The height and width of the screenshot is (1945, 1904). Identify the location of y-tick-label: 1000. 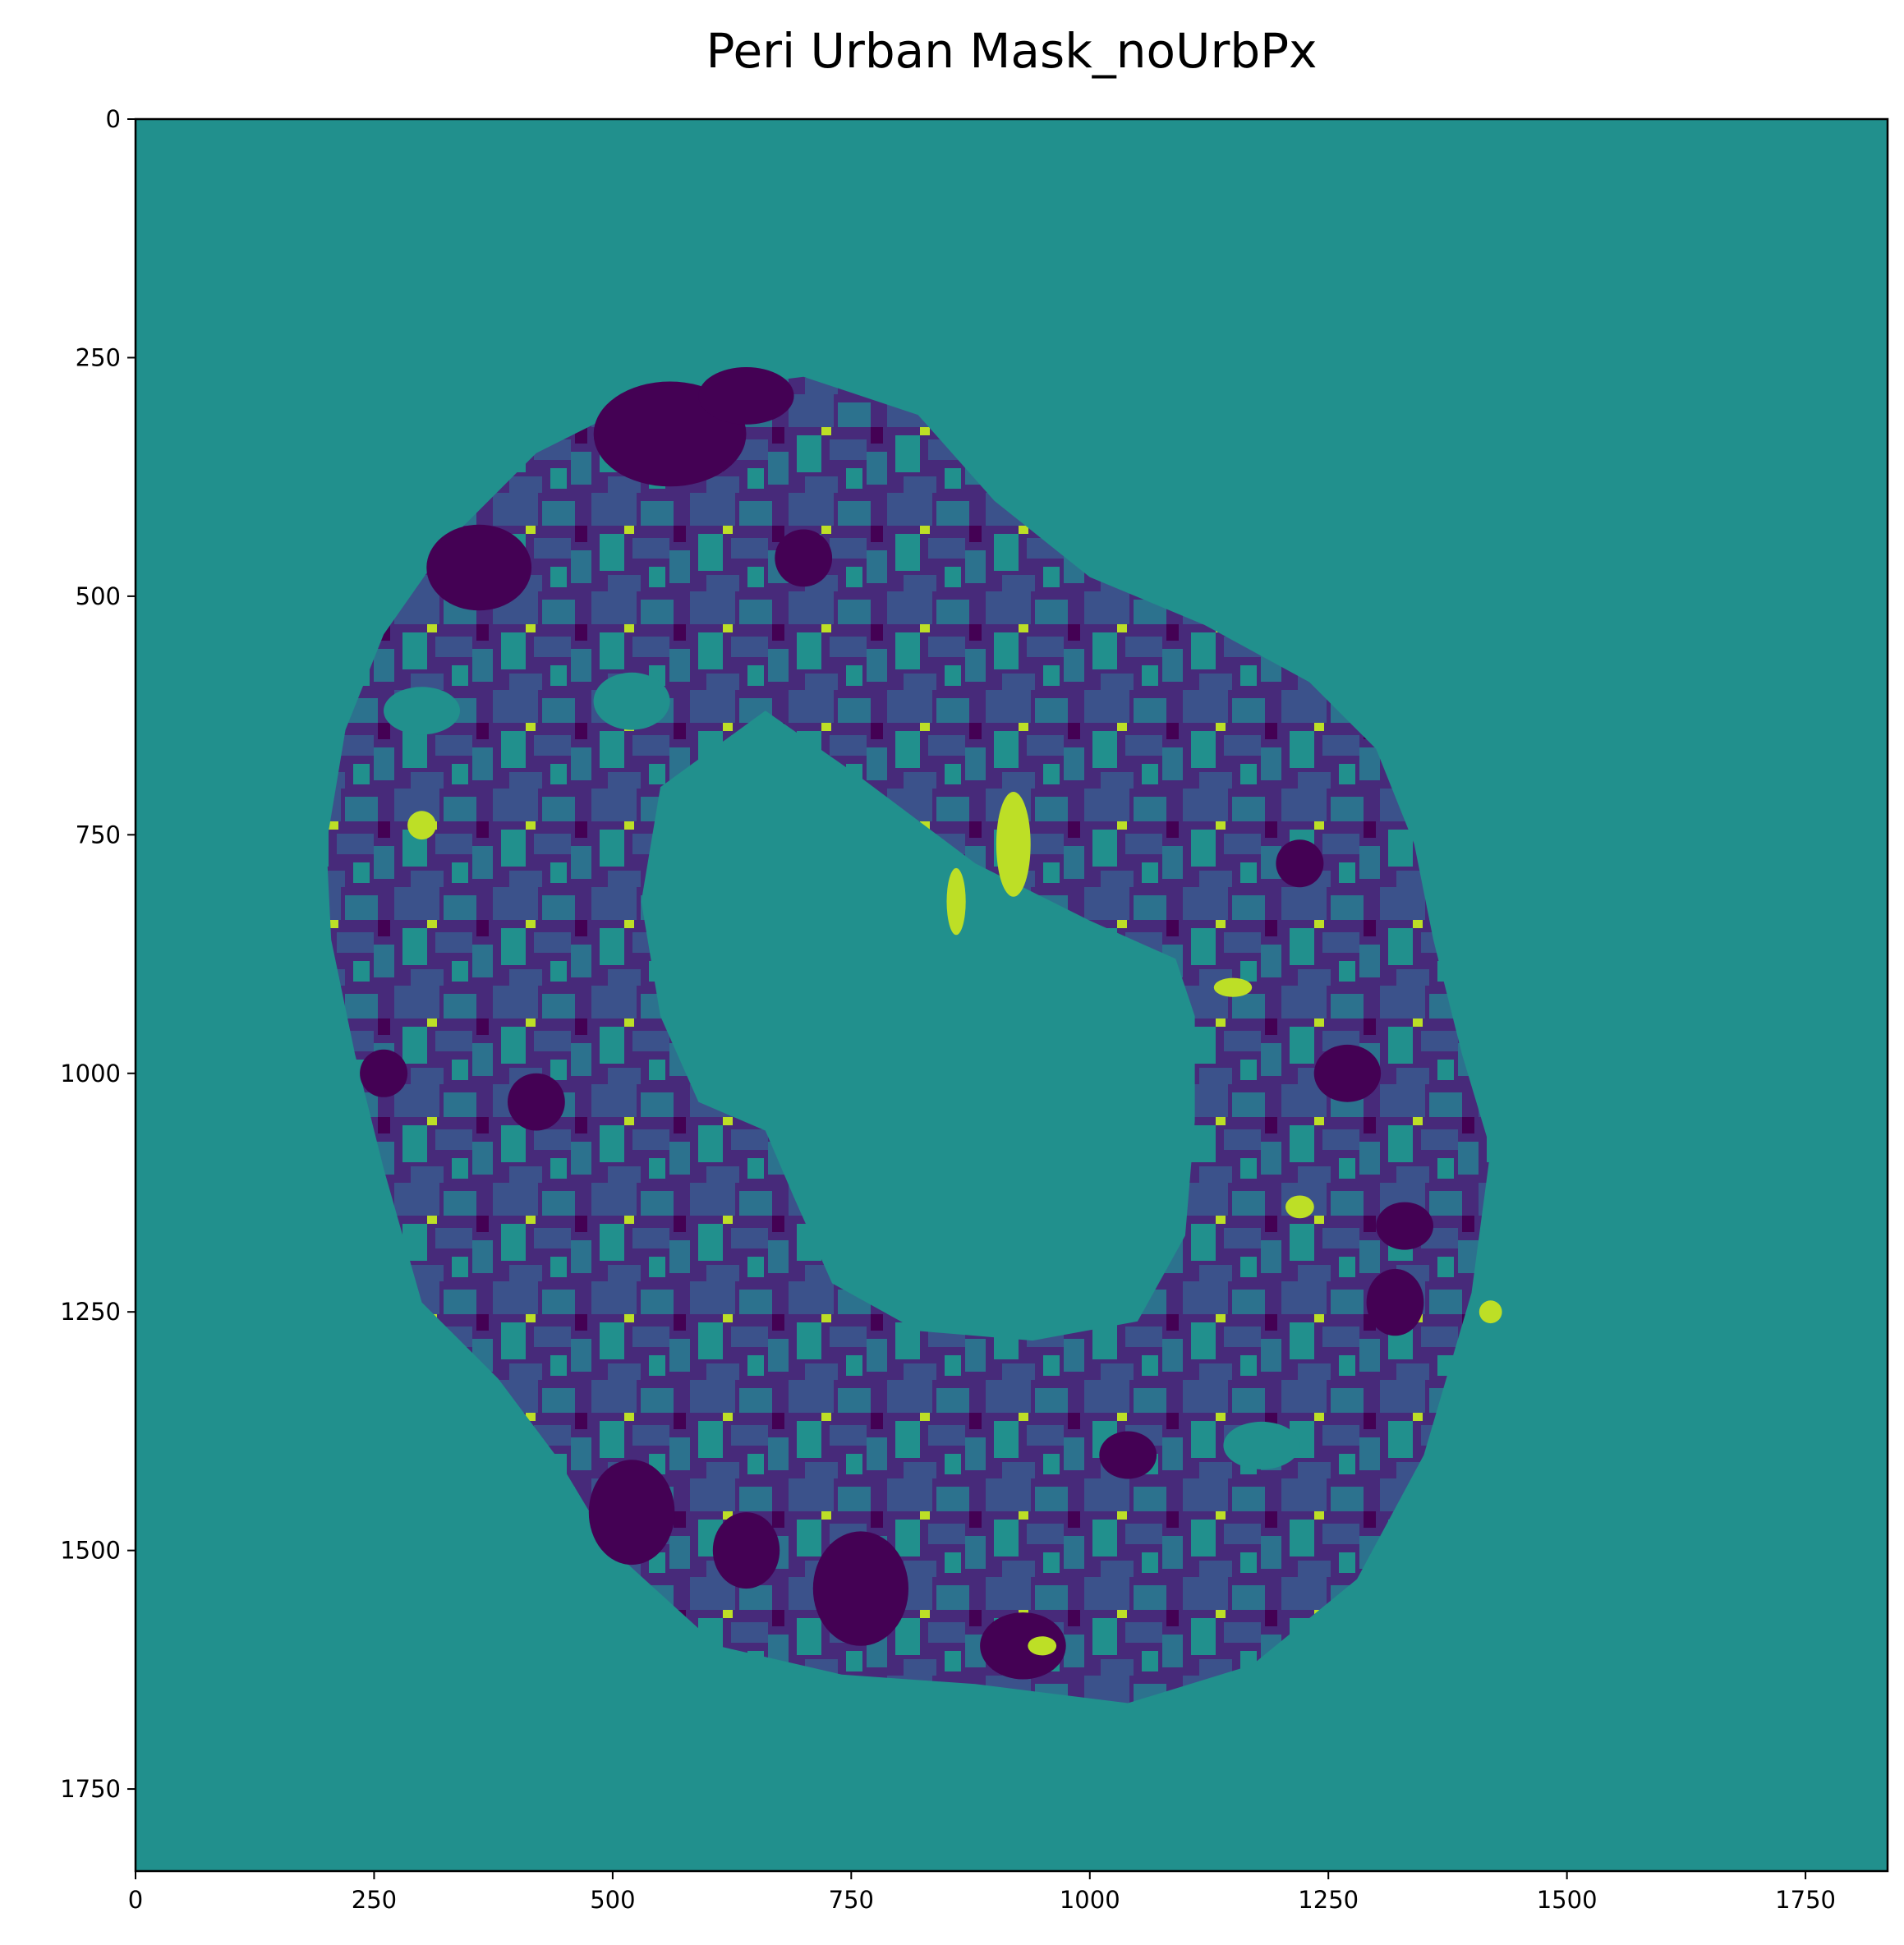
(90, 1073).